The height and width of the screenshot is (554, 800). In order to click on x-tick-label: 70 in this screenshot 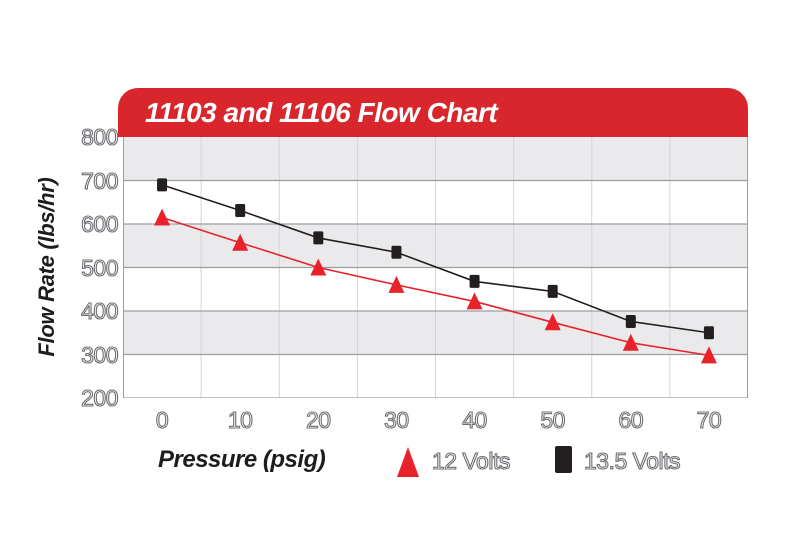, I will do `click(709, 420)`.